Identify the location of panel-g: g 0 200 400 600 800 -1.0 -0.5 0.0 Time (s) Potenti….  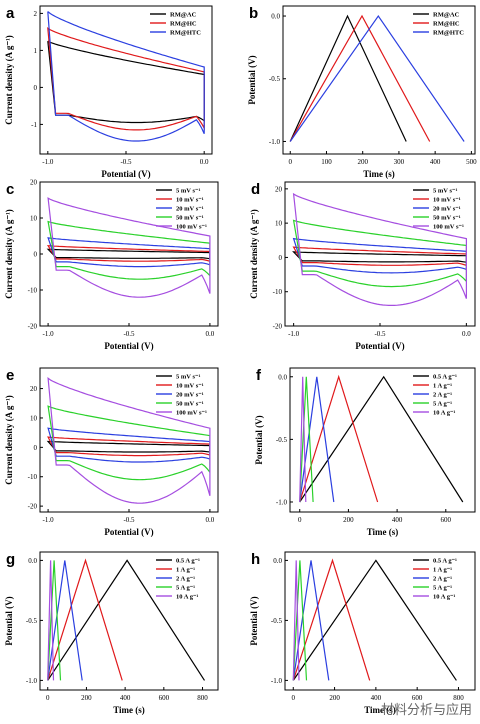
(111, 633).